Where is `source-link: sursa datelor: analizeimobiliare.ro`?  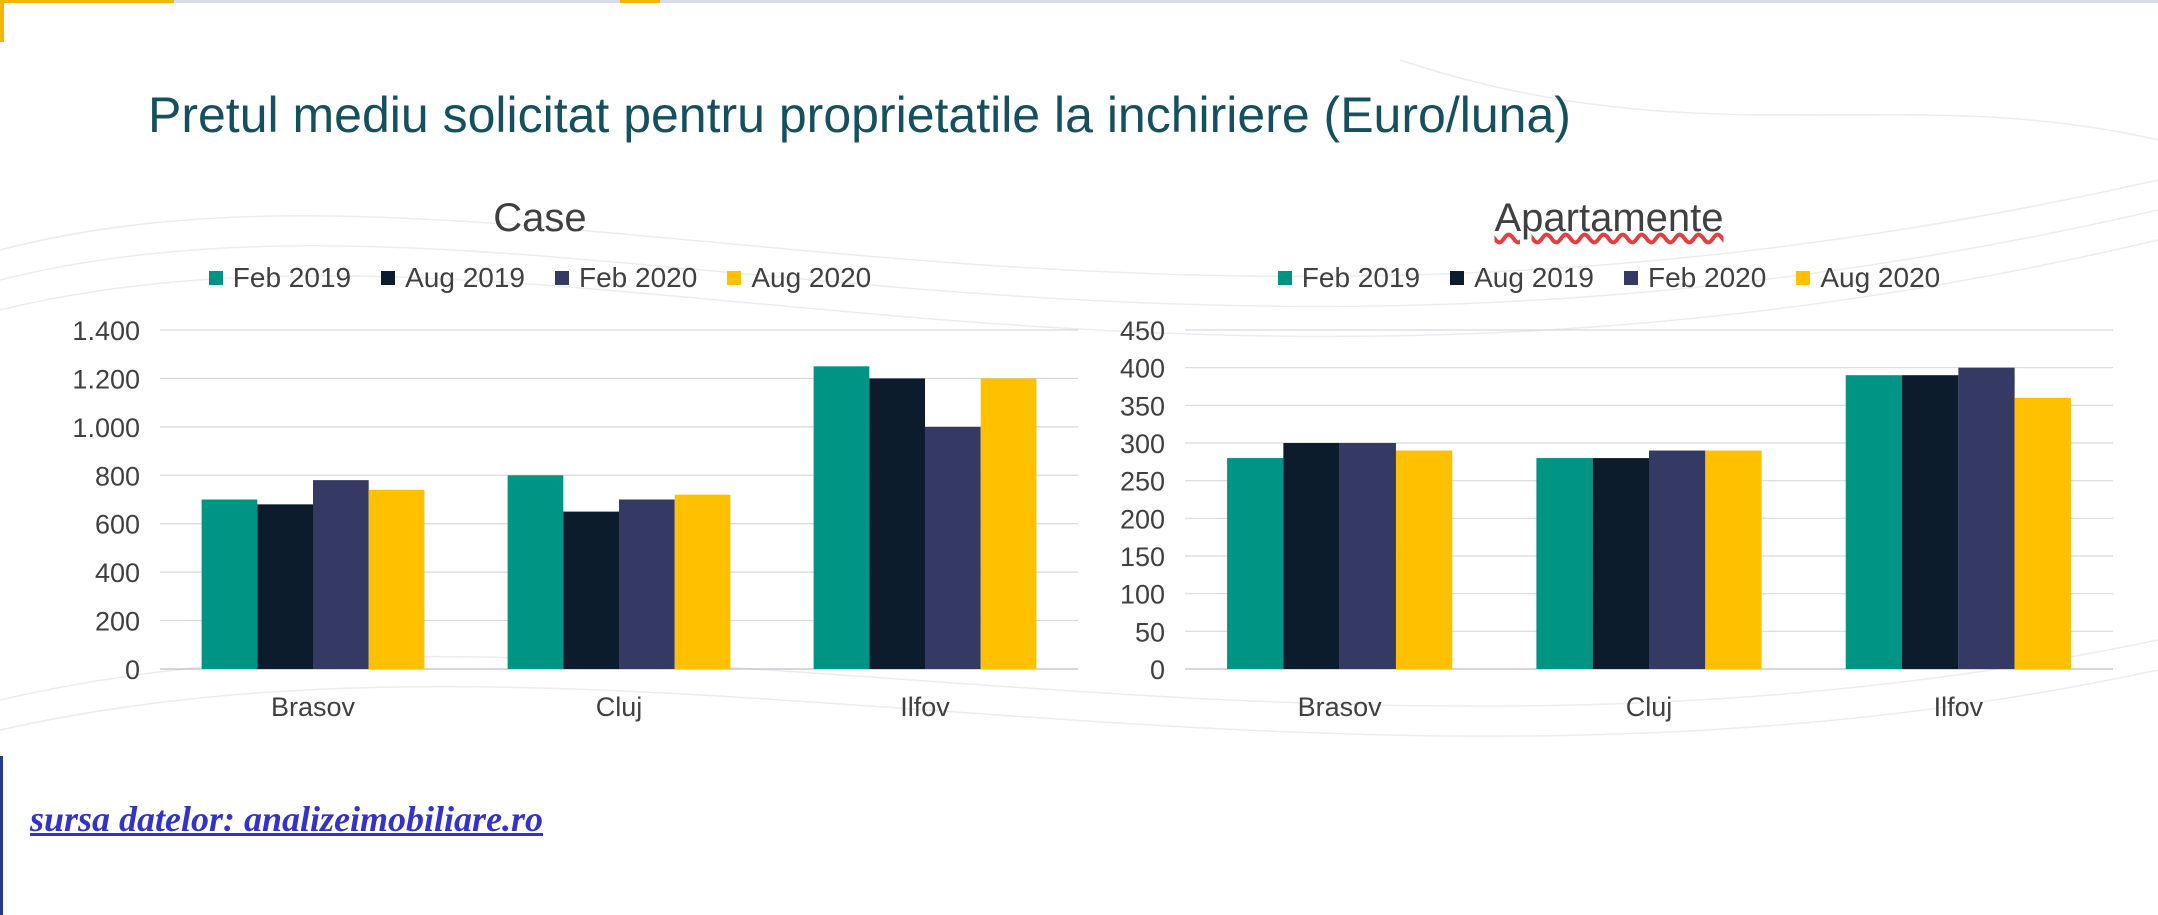
source-link: sursa datelor: analizeimobiliare.ro is located at coordinates (287, 819).